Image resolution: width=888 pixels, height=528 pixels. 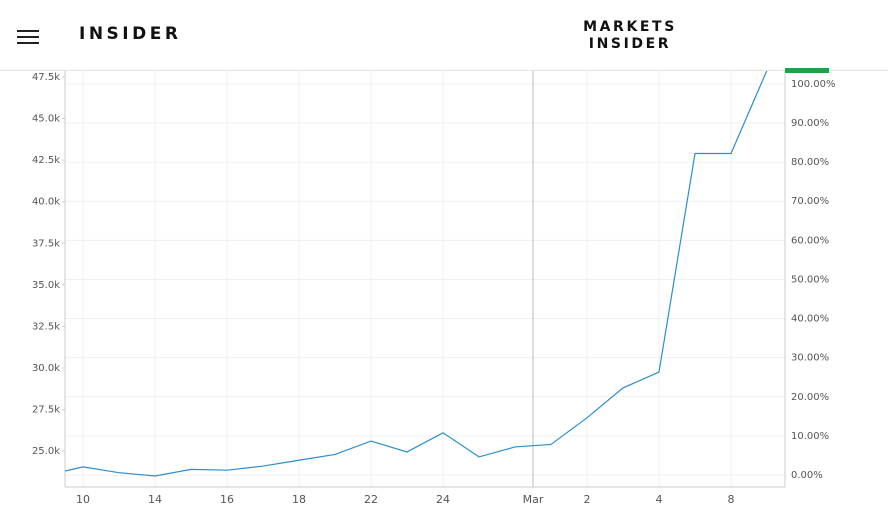 I want to click on x-tick-label: 22, so click(x=371, y=499).